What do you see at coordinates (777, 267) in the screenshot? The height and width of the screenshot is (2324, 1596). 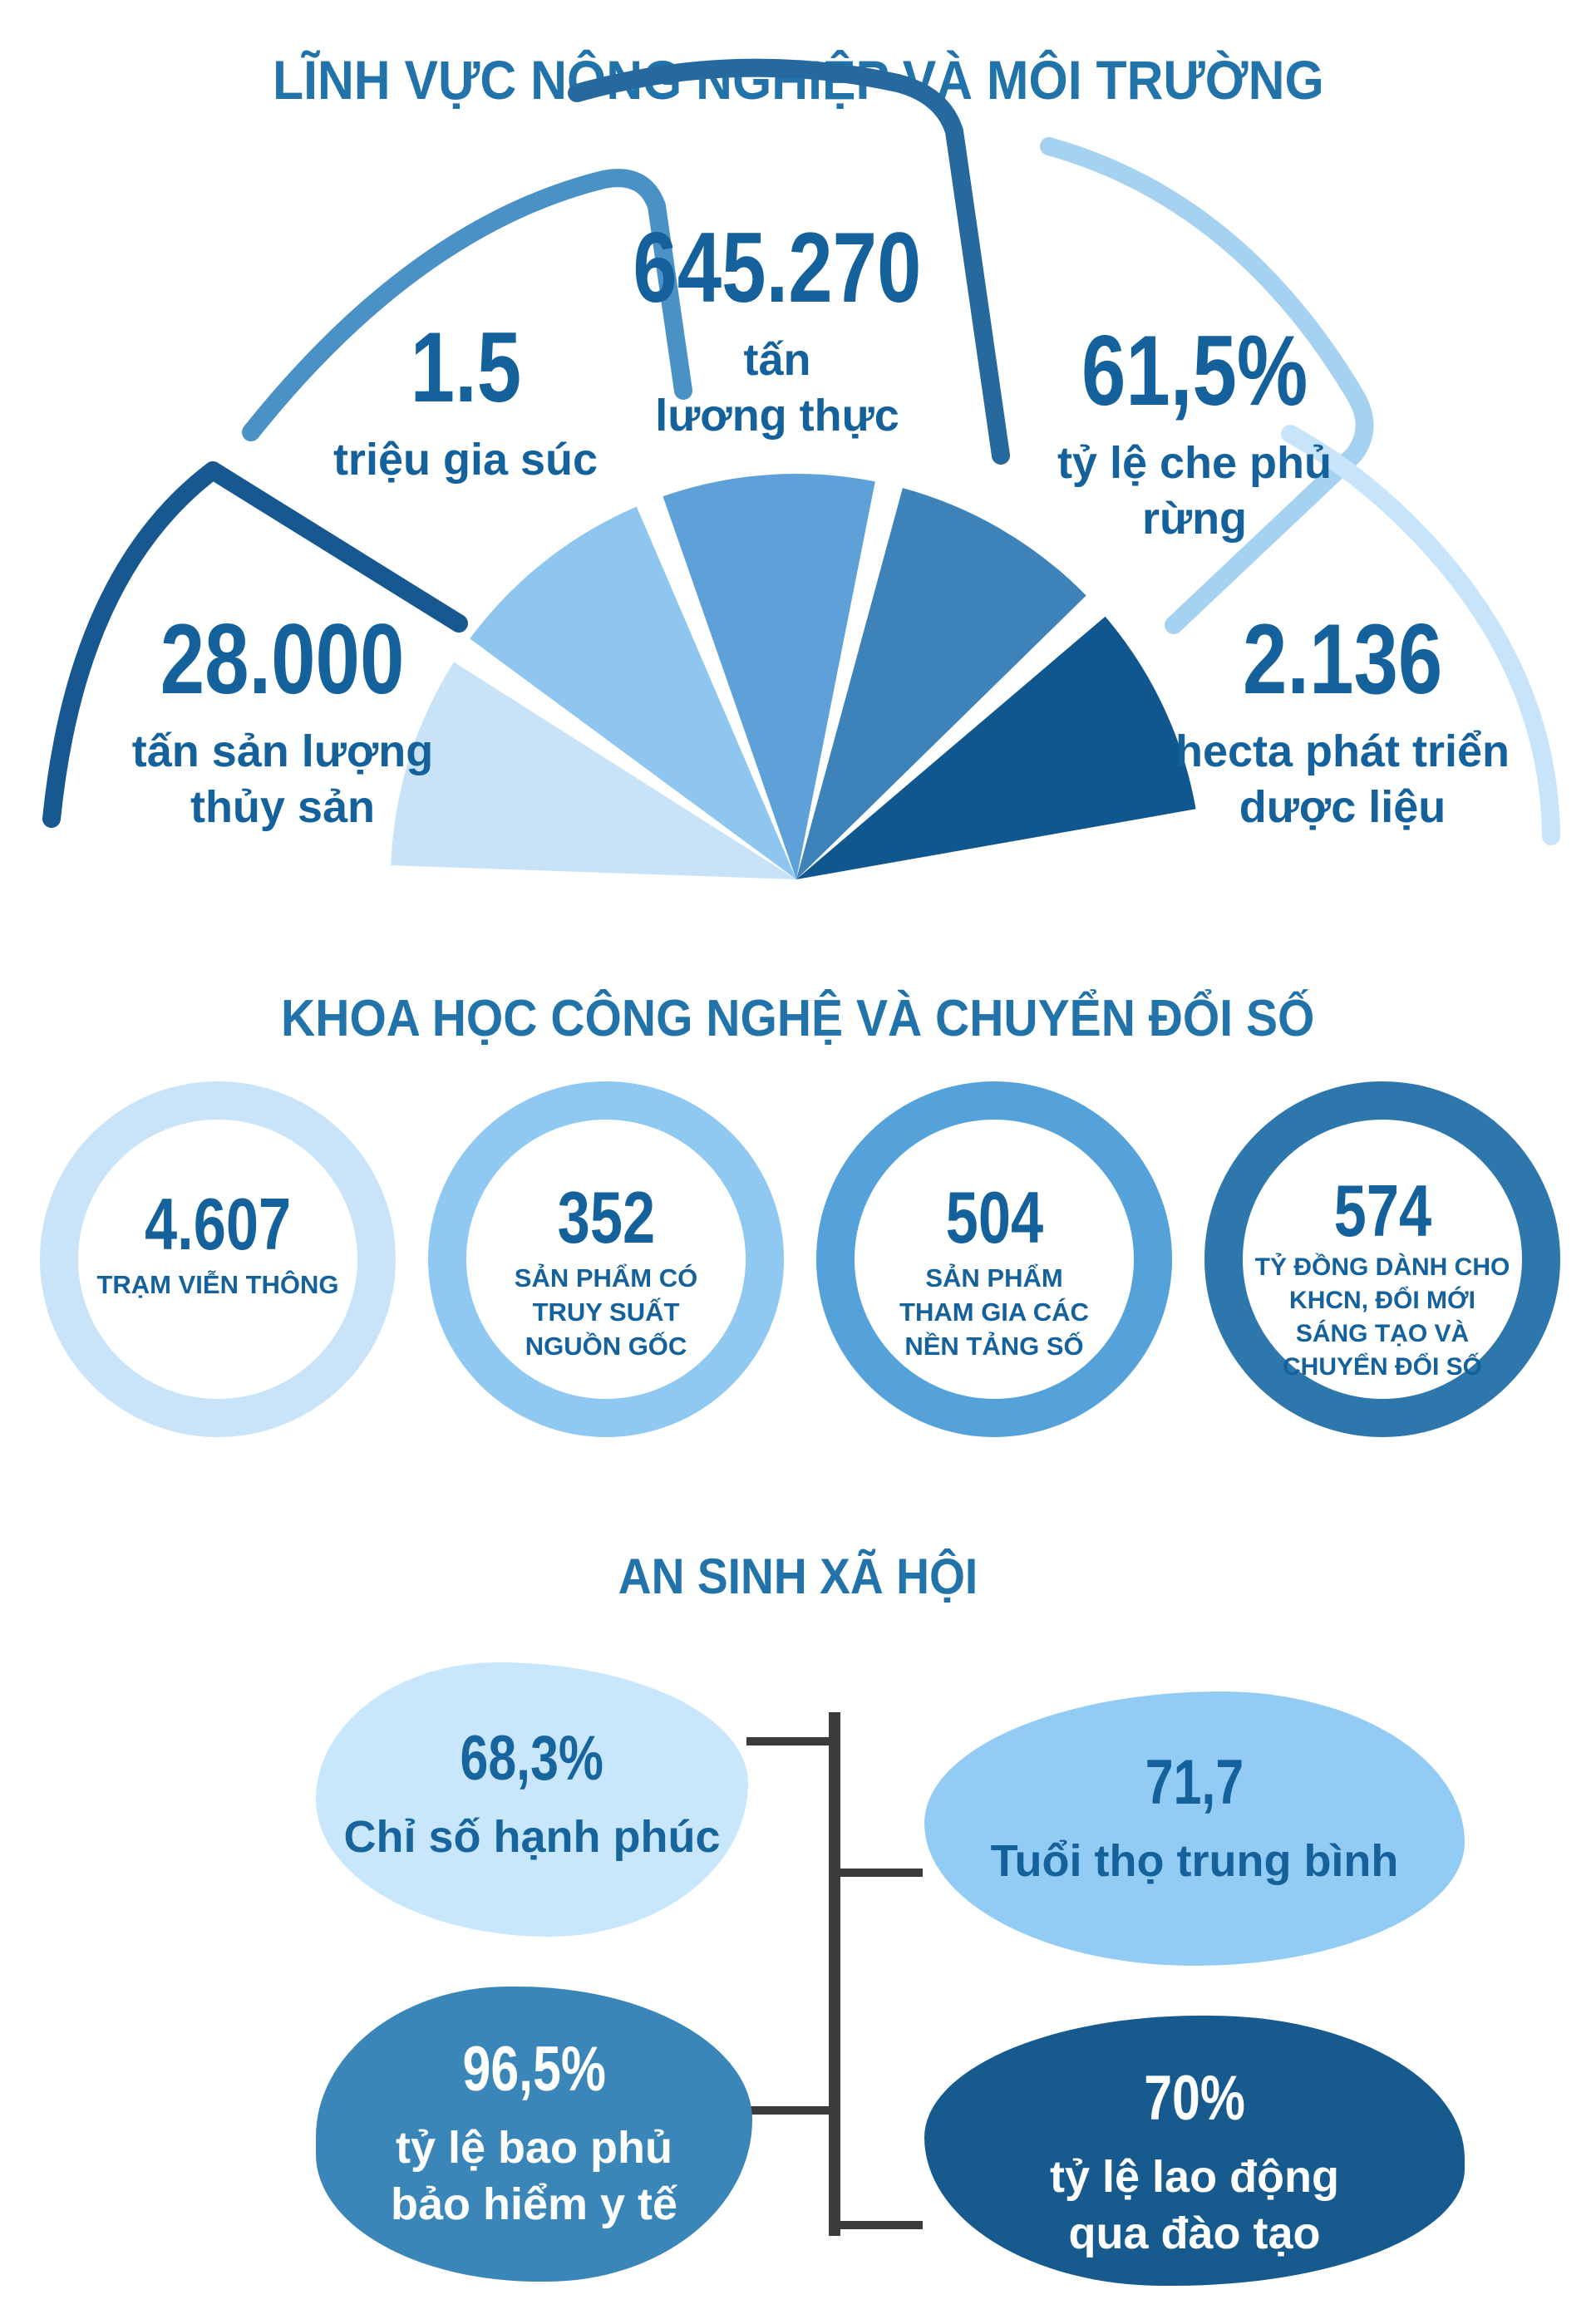 I see `stat-luong-thuc-value: 645.270` at bounding box center [777, 267].